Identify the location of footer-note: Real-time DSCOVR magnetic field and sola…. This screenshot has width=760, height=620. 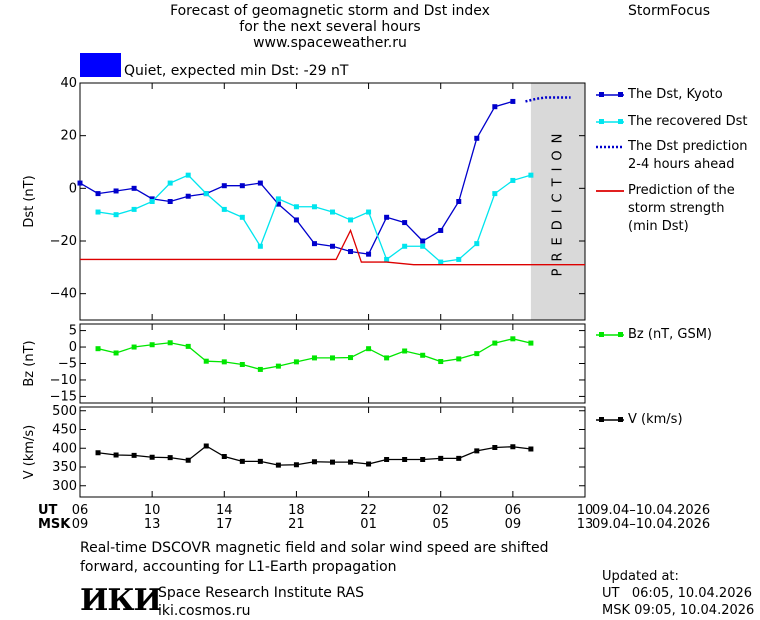
(314, 558).